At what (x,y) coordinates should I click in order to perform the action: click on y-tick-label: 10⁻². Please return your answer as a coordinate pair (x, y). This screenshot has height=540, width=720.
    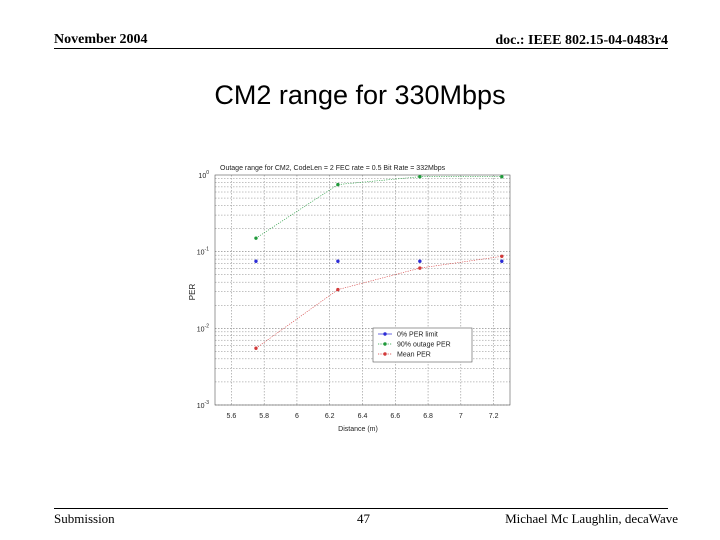
    Looking at the image, I should click on (203, 328).